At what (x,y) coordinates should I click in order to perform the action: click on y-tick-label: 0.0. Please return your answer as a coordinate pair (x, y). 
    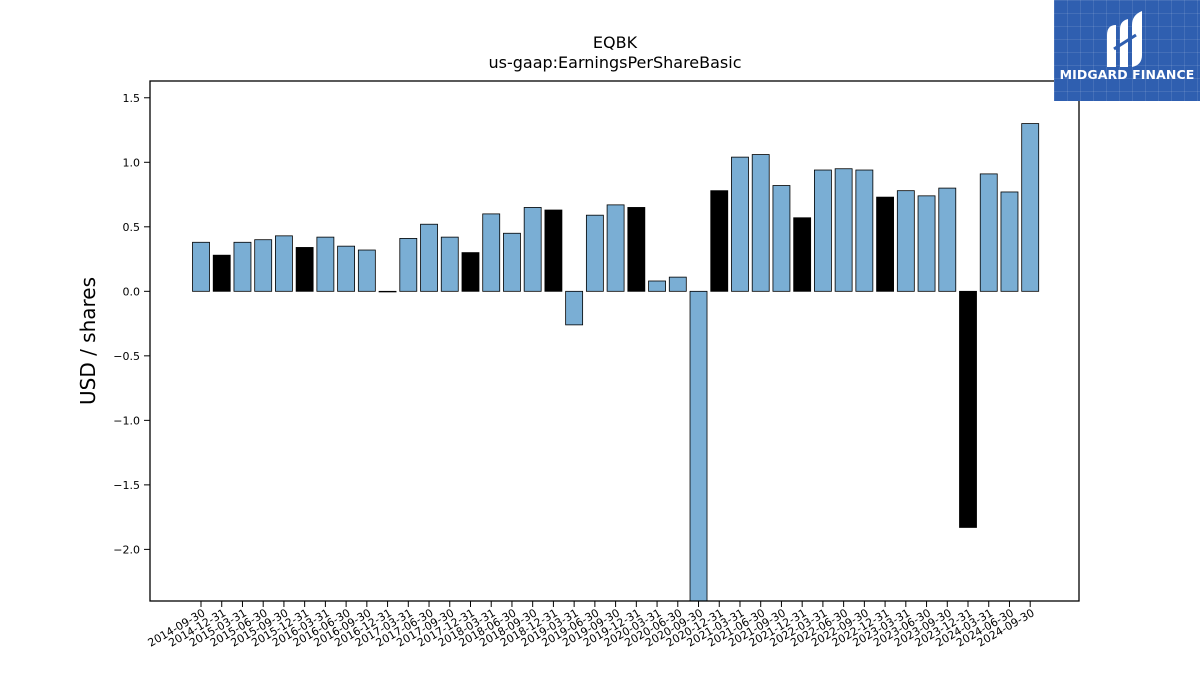
    Looking at the image, I should click on (132, 291).